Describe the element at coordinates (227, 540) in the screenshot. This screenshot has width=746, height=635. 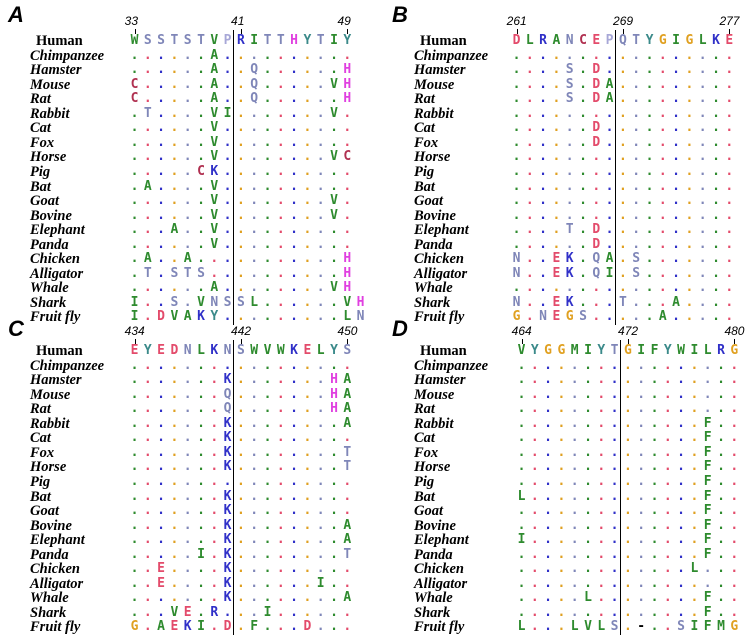
I see `residue: K` at that location.